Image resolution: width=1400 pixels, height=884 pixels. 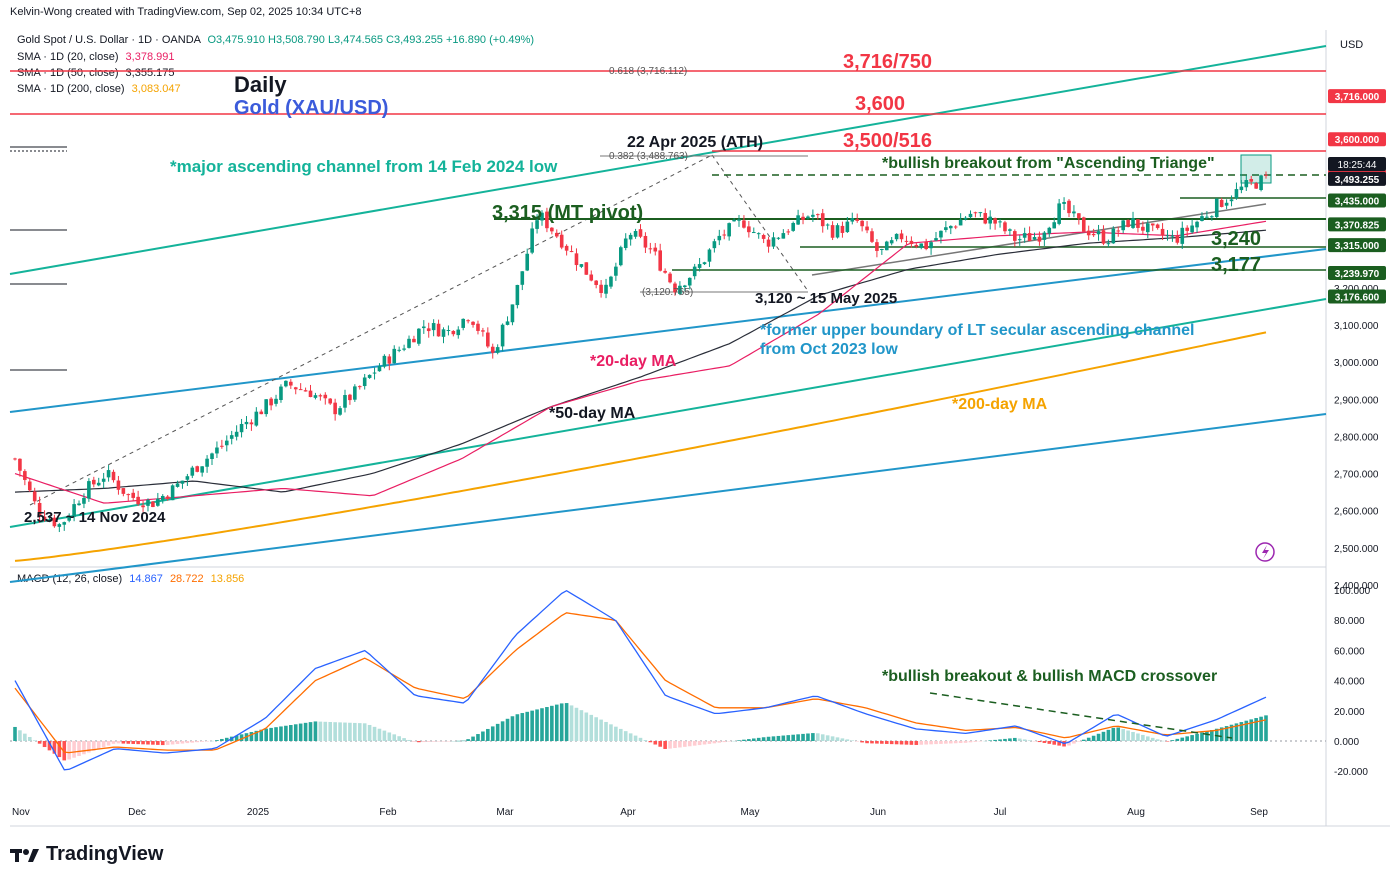 I want to click on price-tick-label: 2,700.000, so click(x=1356, y=475).